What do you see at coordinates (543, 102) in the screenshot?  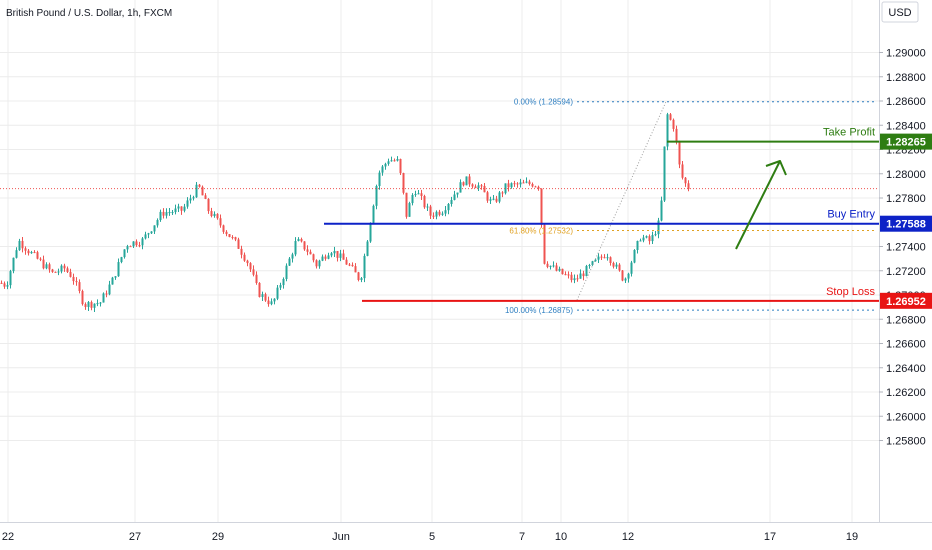 I see `fib-level-label: 0.00% (1.28594)` at bounding box center [543, 102].